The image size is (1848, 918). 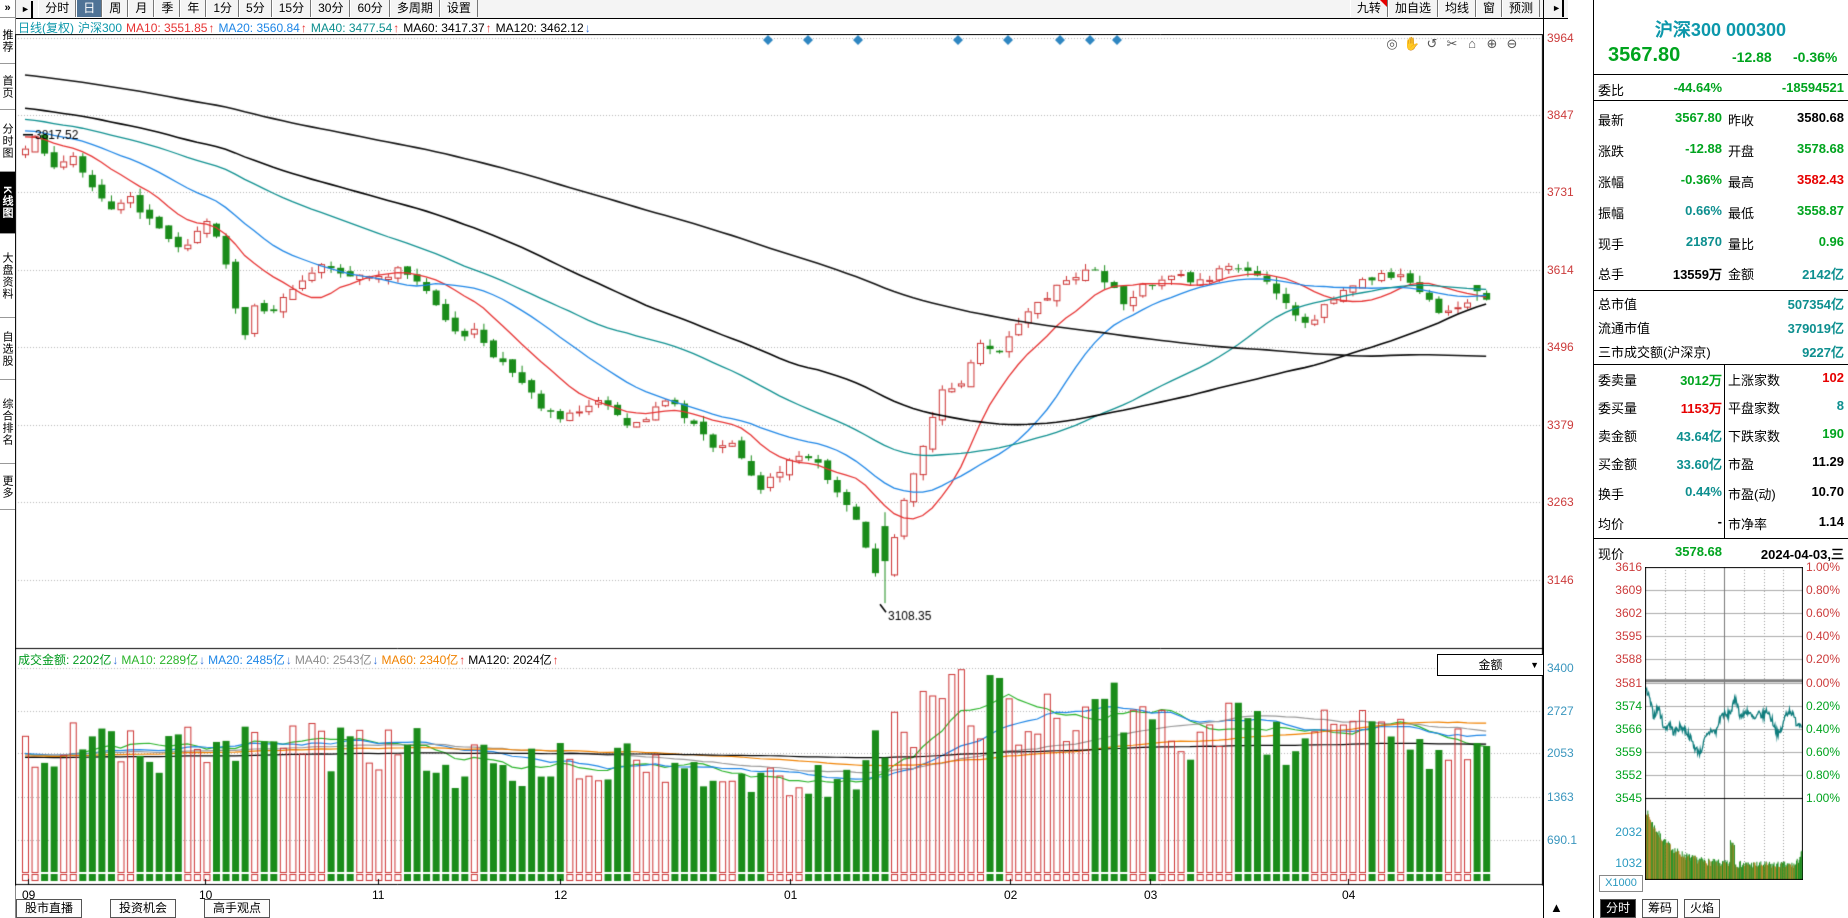 I want to click on price-tick-3496: 3496, so click(x=1560, y=347).